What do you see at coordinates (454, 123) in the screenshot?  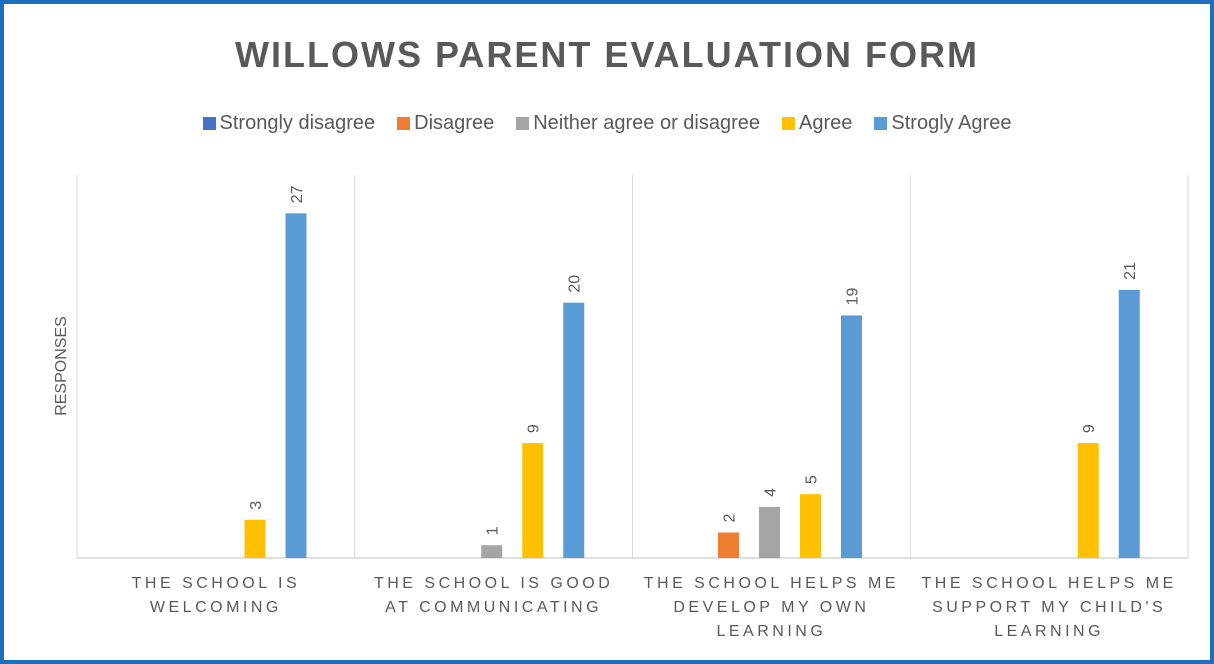 I see `legend-label: Disagree` at bounding box center [454, 123].